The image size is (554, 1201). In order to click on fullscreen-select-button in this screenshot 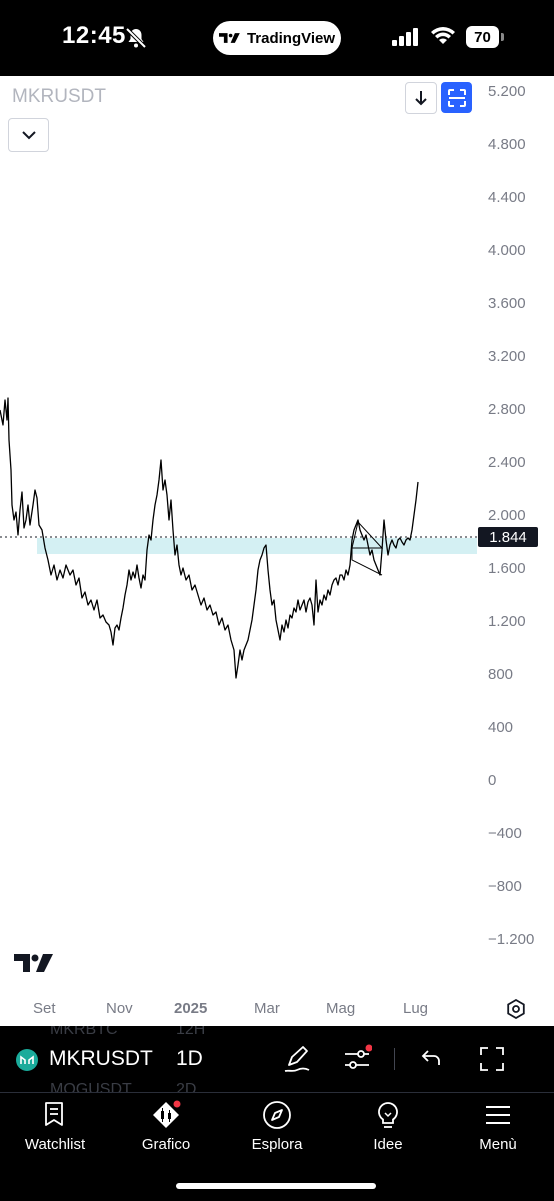, I will do `click(456, 97)`.